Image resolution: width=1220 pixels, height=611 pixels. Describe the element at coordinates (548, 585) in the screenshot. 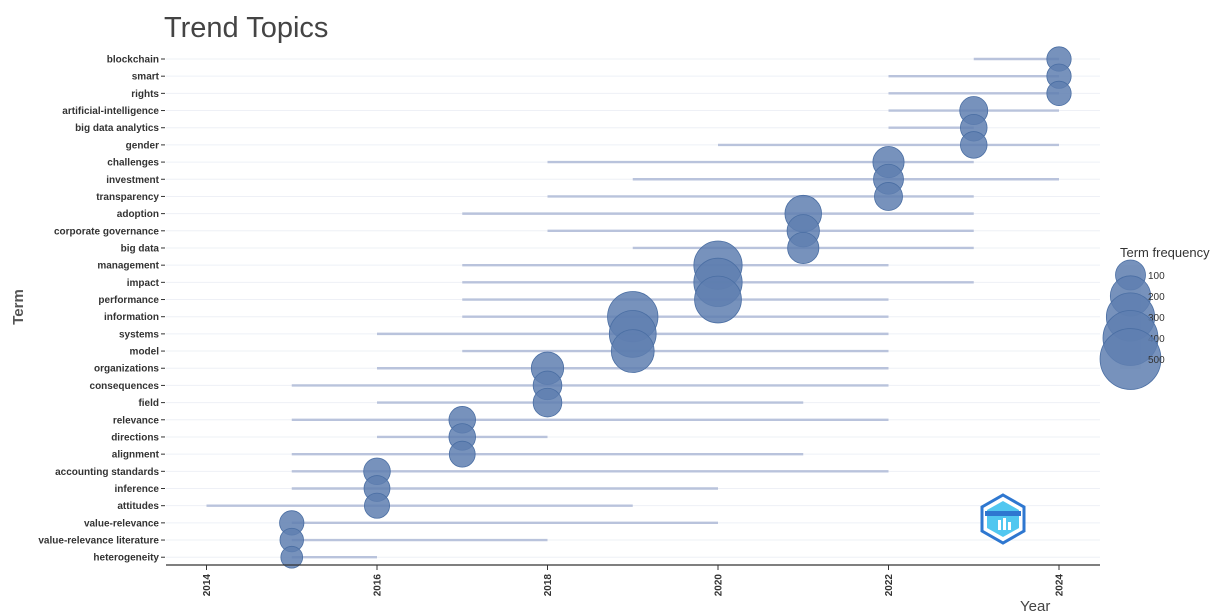

I see `x-tick-label: 2018` at that location.